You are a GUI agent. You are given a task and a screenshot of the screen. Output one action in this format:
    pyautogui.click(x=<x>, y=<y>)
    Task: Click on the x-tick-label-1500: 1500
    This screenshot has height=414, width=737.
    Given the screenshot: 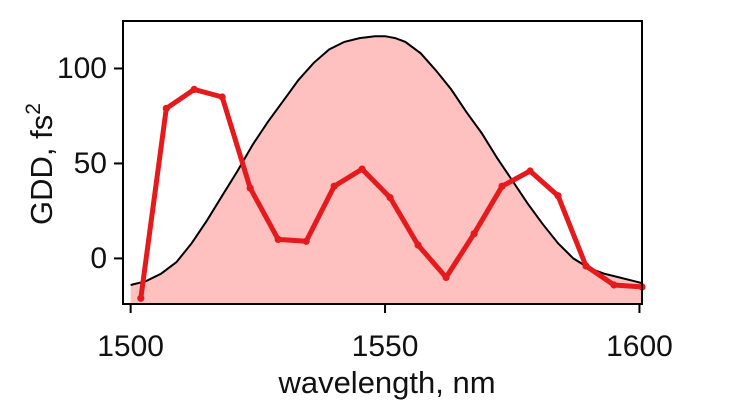 What is the action you would take?
    pyautogui.click(x=130, y=346)
    